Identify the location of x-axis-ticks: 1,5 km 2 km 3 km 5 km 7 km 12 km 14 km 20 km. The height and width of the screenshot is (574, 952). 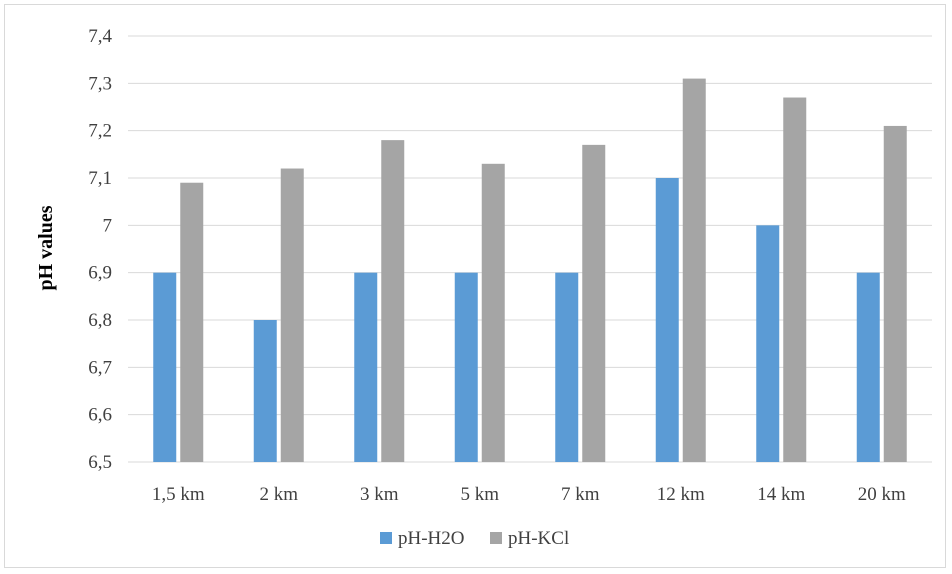
(529, 494).